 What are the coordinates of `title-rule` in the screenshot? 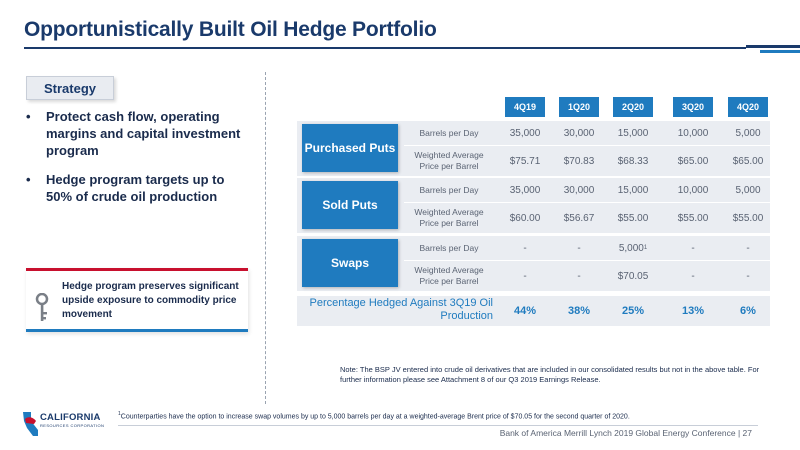 It's located at (385, 48).